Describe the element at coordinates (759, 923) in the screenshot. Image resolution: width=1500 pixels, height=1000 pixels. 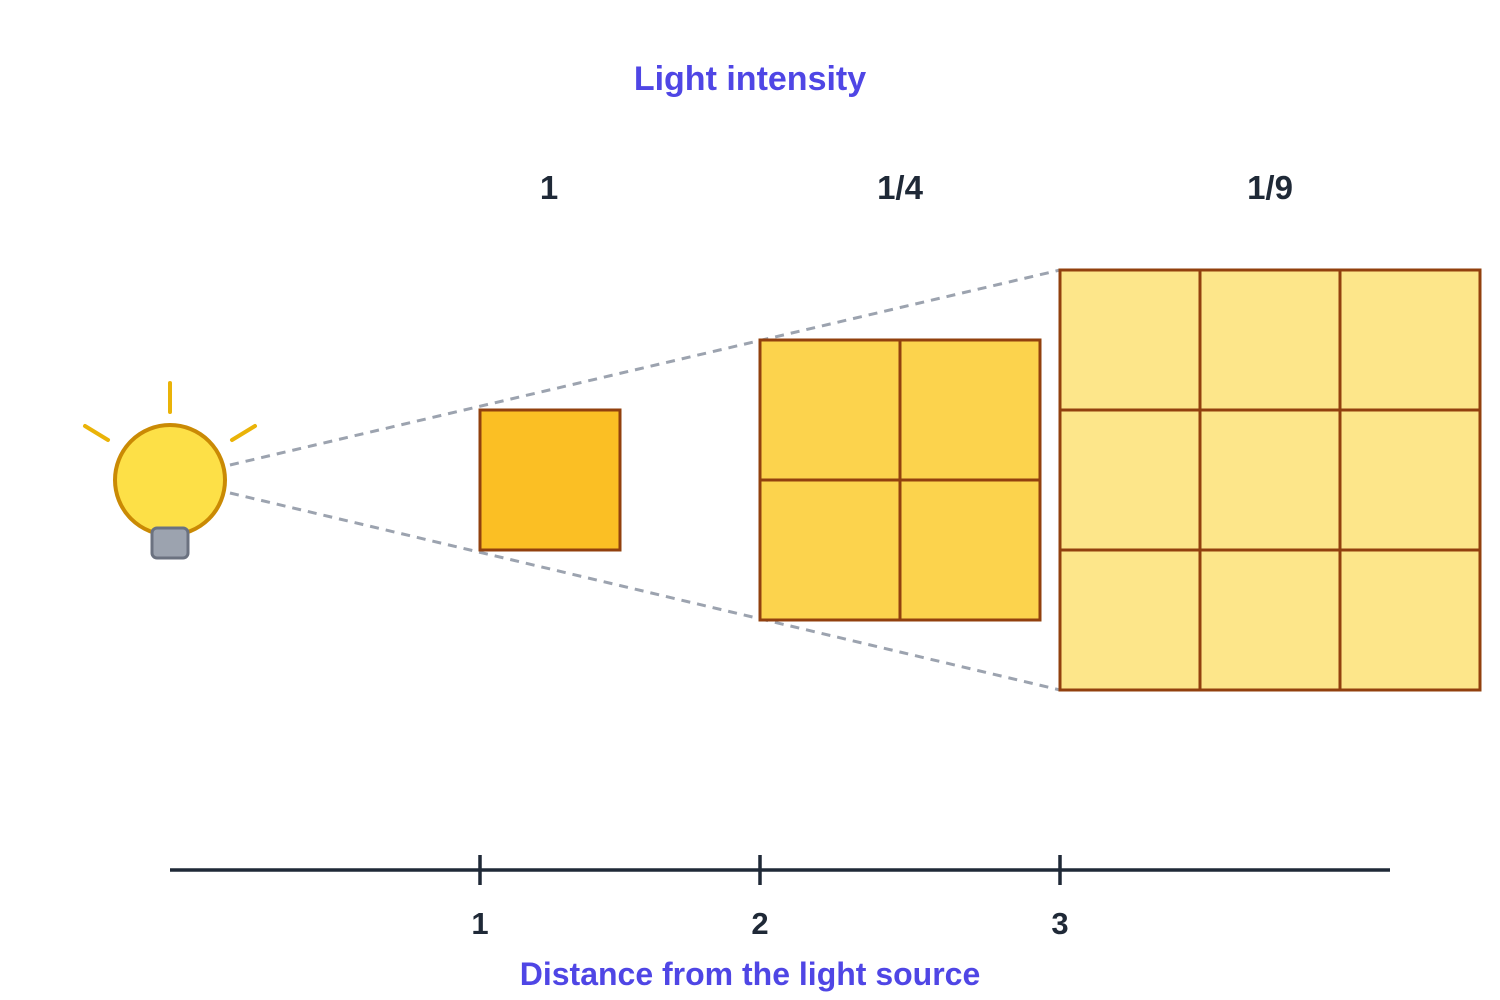
I see `axis-tick-label-2: 2` at that location.